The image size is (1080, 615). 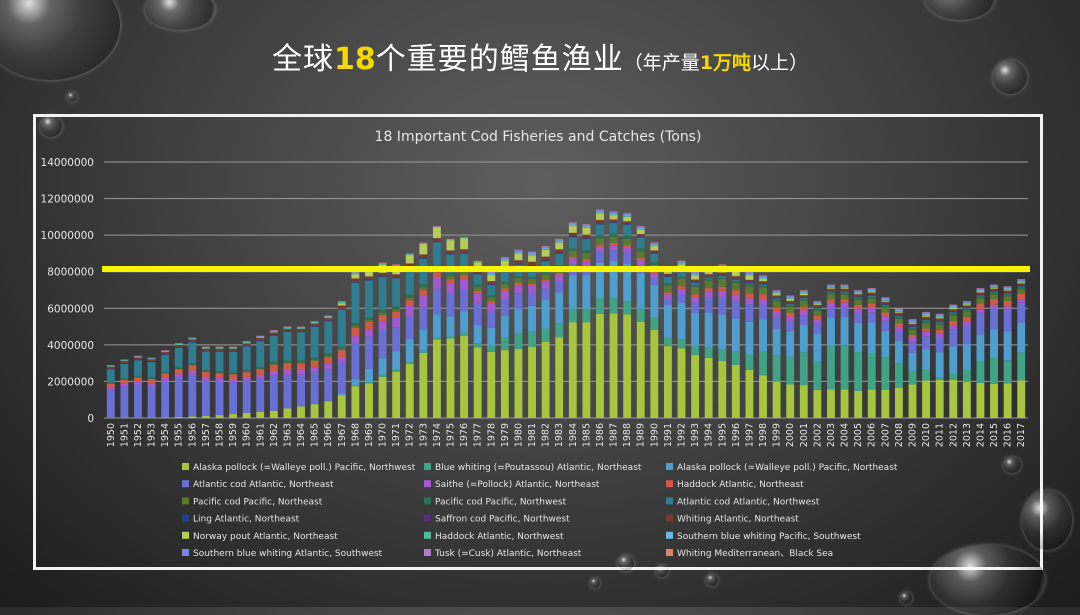 What do you see at coordinates (627, 435) in the screenshot?
I see `x-tick-label: 1988` at bounding box center [627, 435].